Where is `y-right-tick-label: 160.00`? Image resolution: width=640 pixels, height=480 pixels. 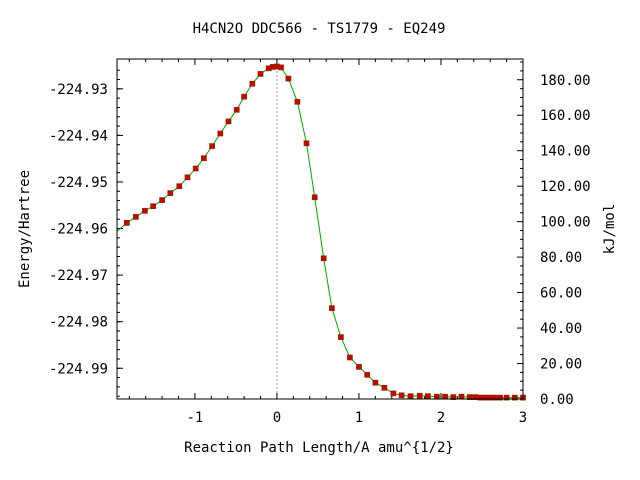
y-right-tick-label: 160.00 is located at coordinates (565, 116).